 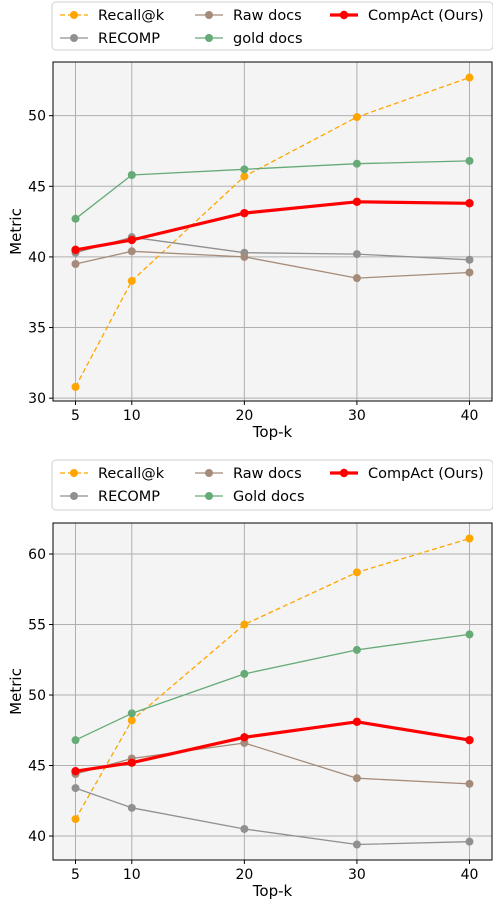 I want to click on y-tick-label: 55, so click(x=37, y=626).